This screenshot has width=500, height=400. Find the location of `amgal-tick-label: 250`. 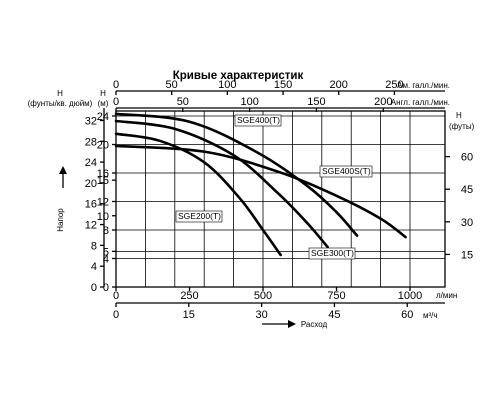

amgal-tick-label: 250 is located at coordinates (394, 85).